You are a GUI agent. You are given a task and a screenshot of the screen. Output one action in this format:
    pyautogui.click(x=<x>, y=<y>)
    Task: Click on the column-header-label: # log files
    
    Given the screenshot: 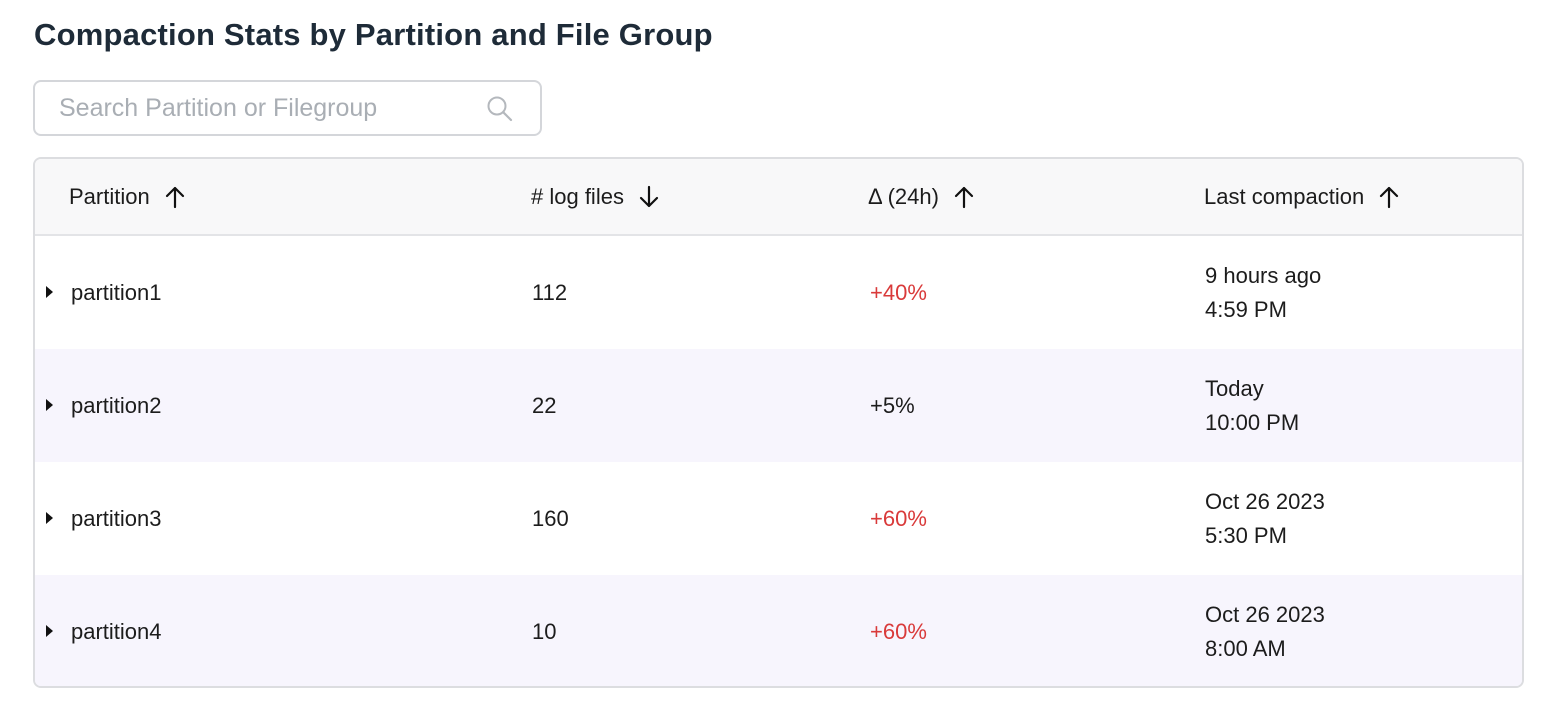 What is the action you would take?
    pyautogui.click(x=577, y=196)
    